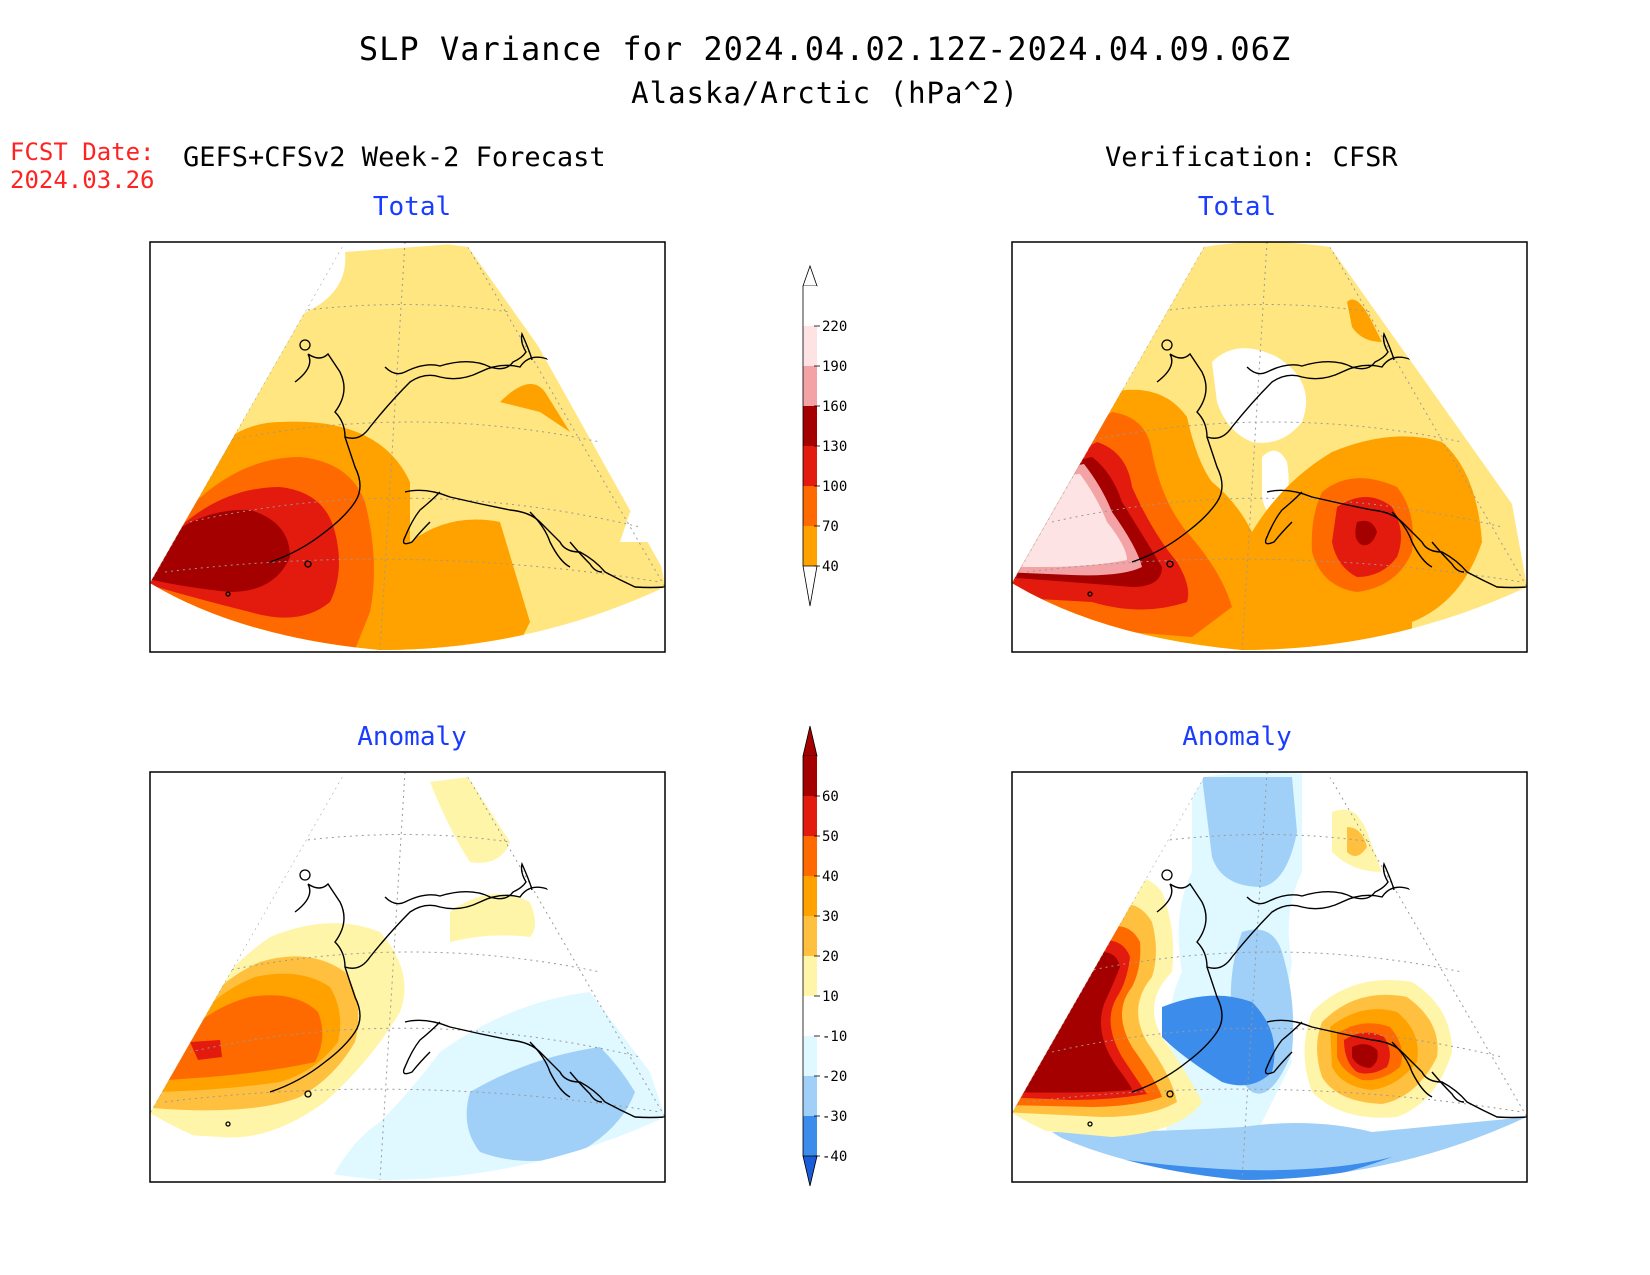 The width and height of the screenshot is (1650, 1275). What do you see at coordinates (1269, 447) in the screenshot?
I see `map-panel-verif-total` at bounding box center [1269, 447].